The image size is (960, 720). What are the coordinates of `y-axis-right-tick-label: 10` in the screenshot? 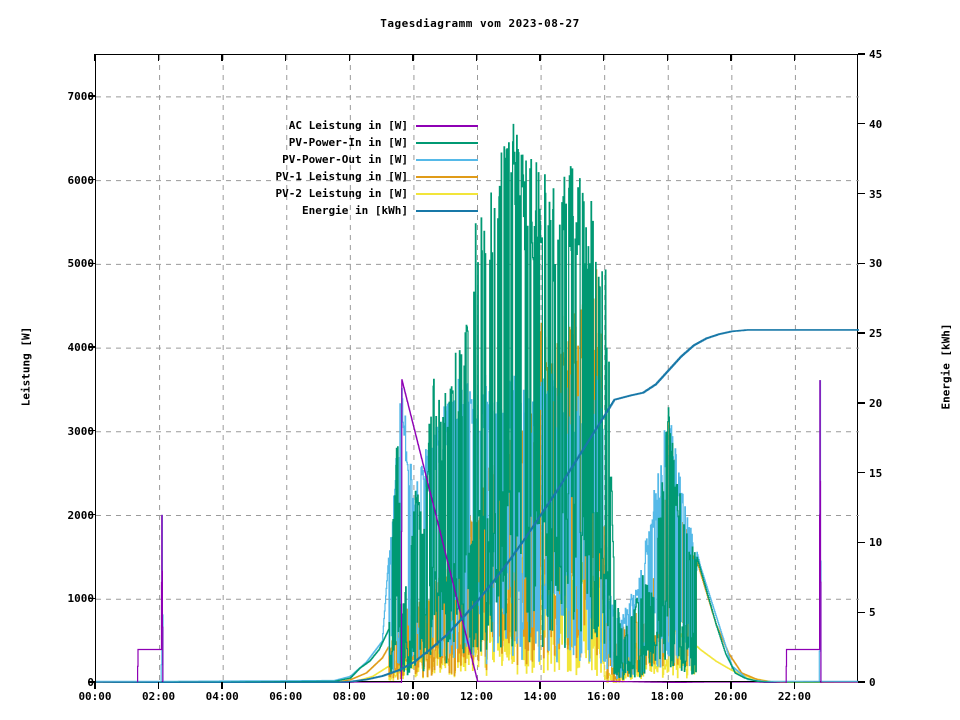 It's located at (876, 543).